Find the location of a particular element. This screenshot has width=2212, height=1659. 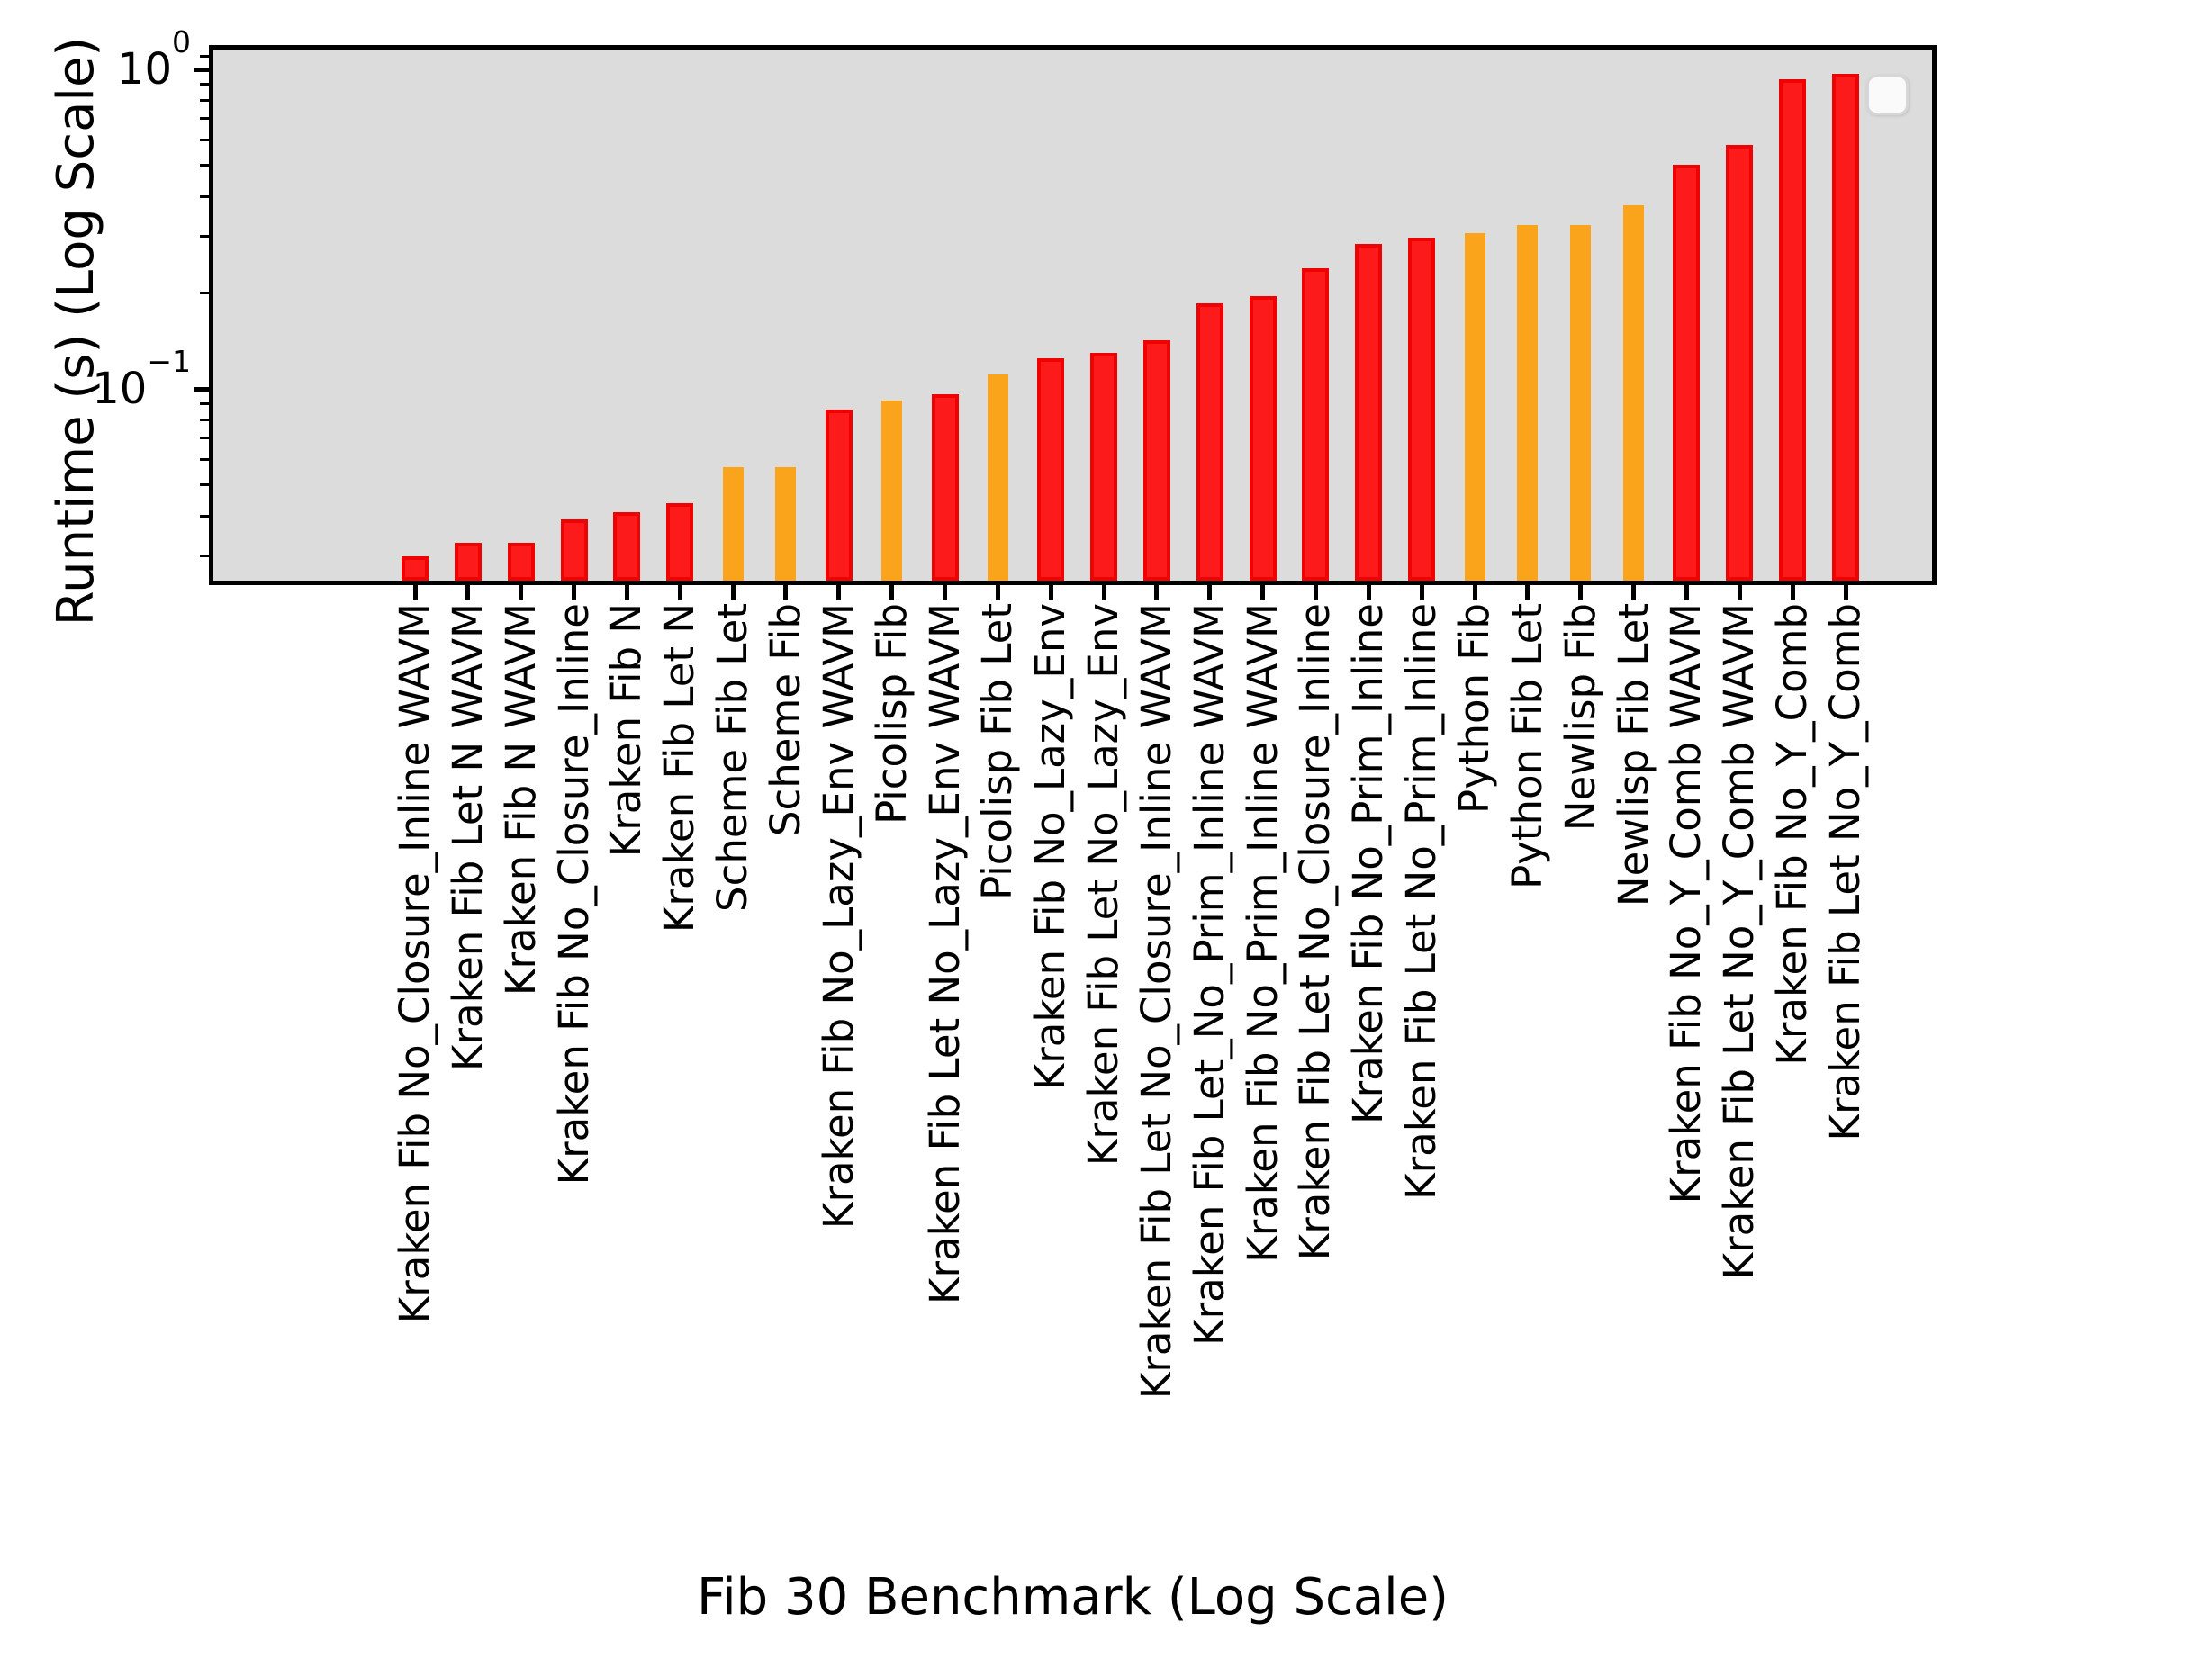

x-tick-label: Python Fib Let is located at coordinates (1527, 746).